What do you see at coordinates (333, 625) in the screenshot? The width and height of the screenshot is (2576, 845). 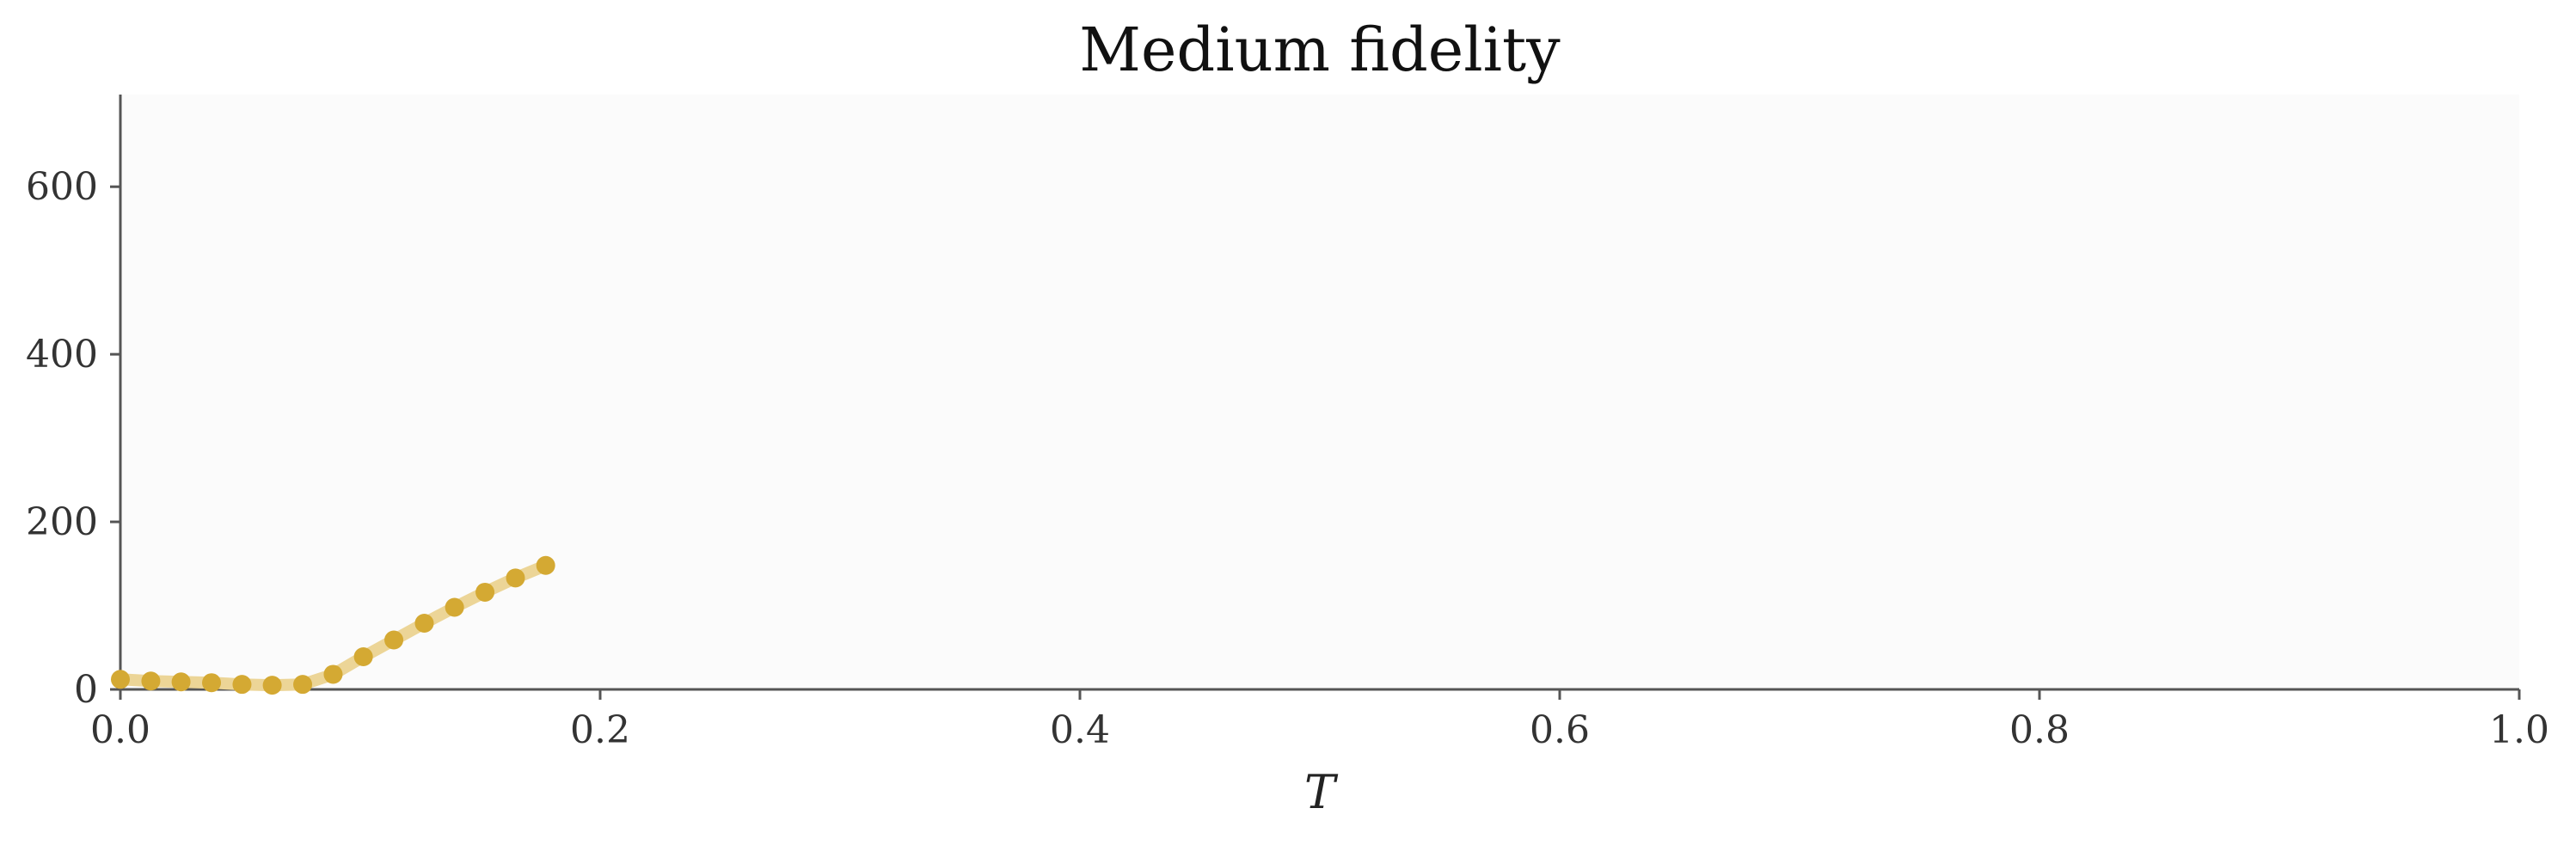 I see `series-points` at bounding box center [333, 625].